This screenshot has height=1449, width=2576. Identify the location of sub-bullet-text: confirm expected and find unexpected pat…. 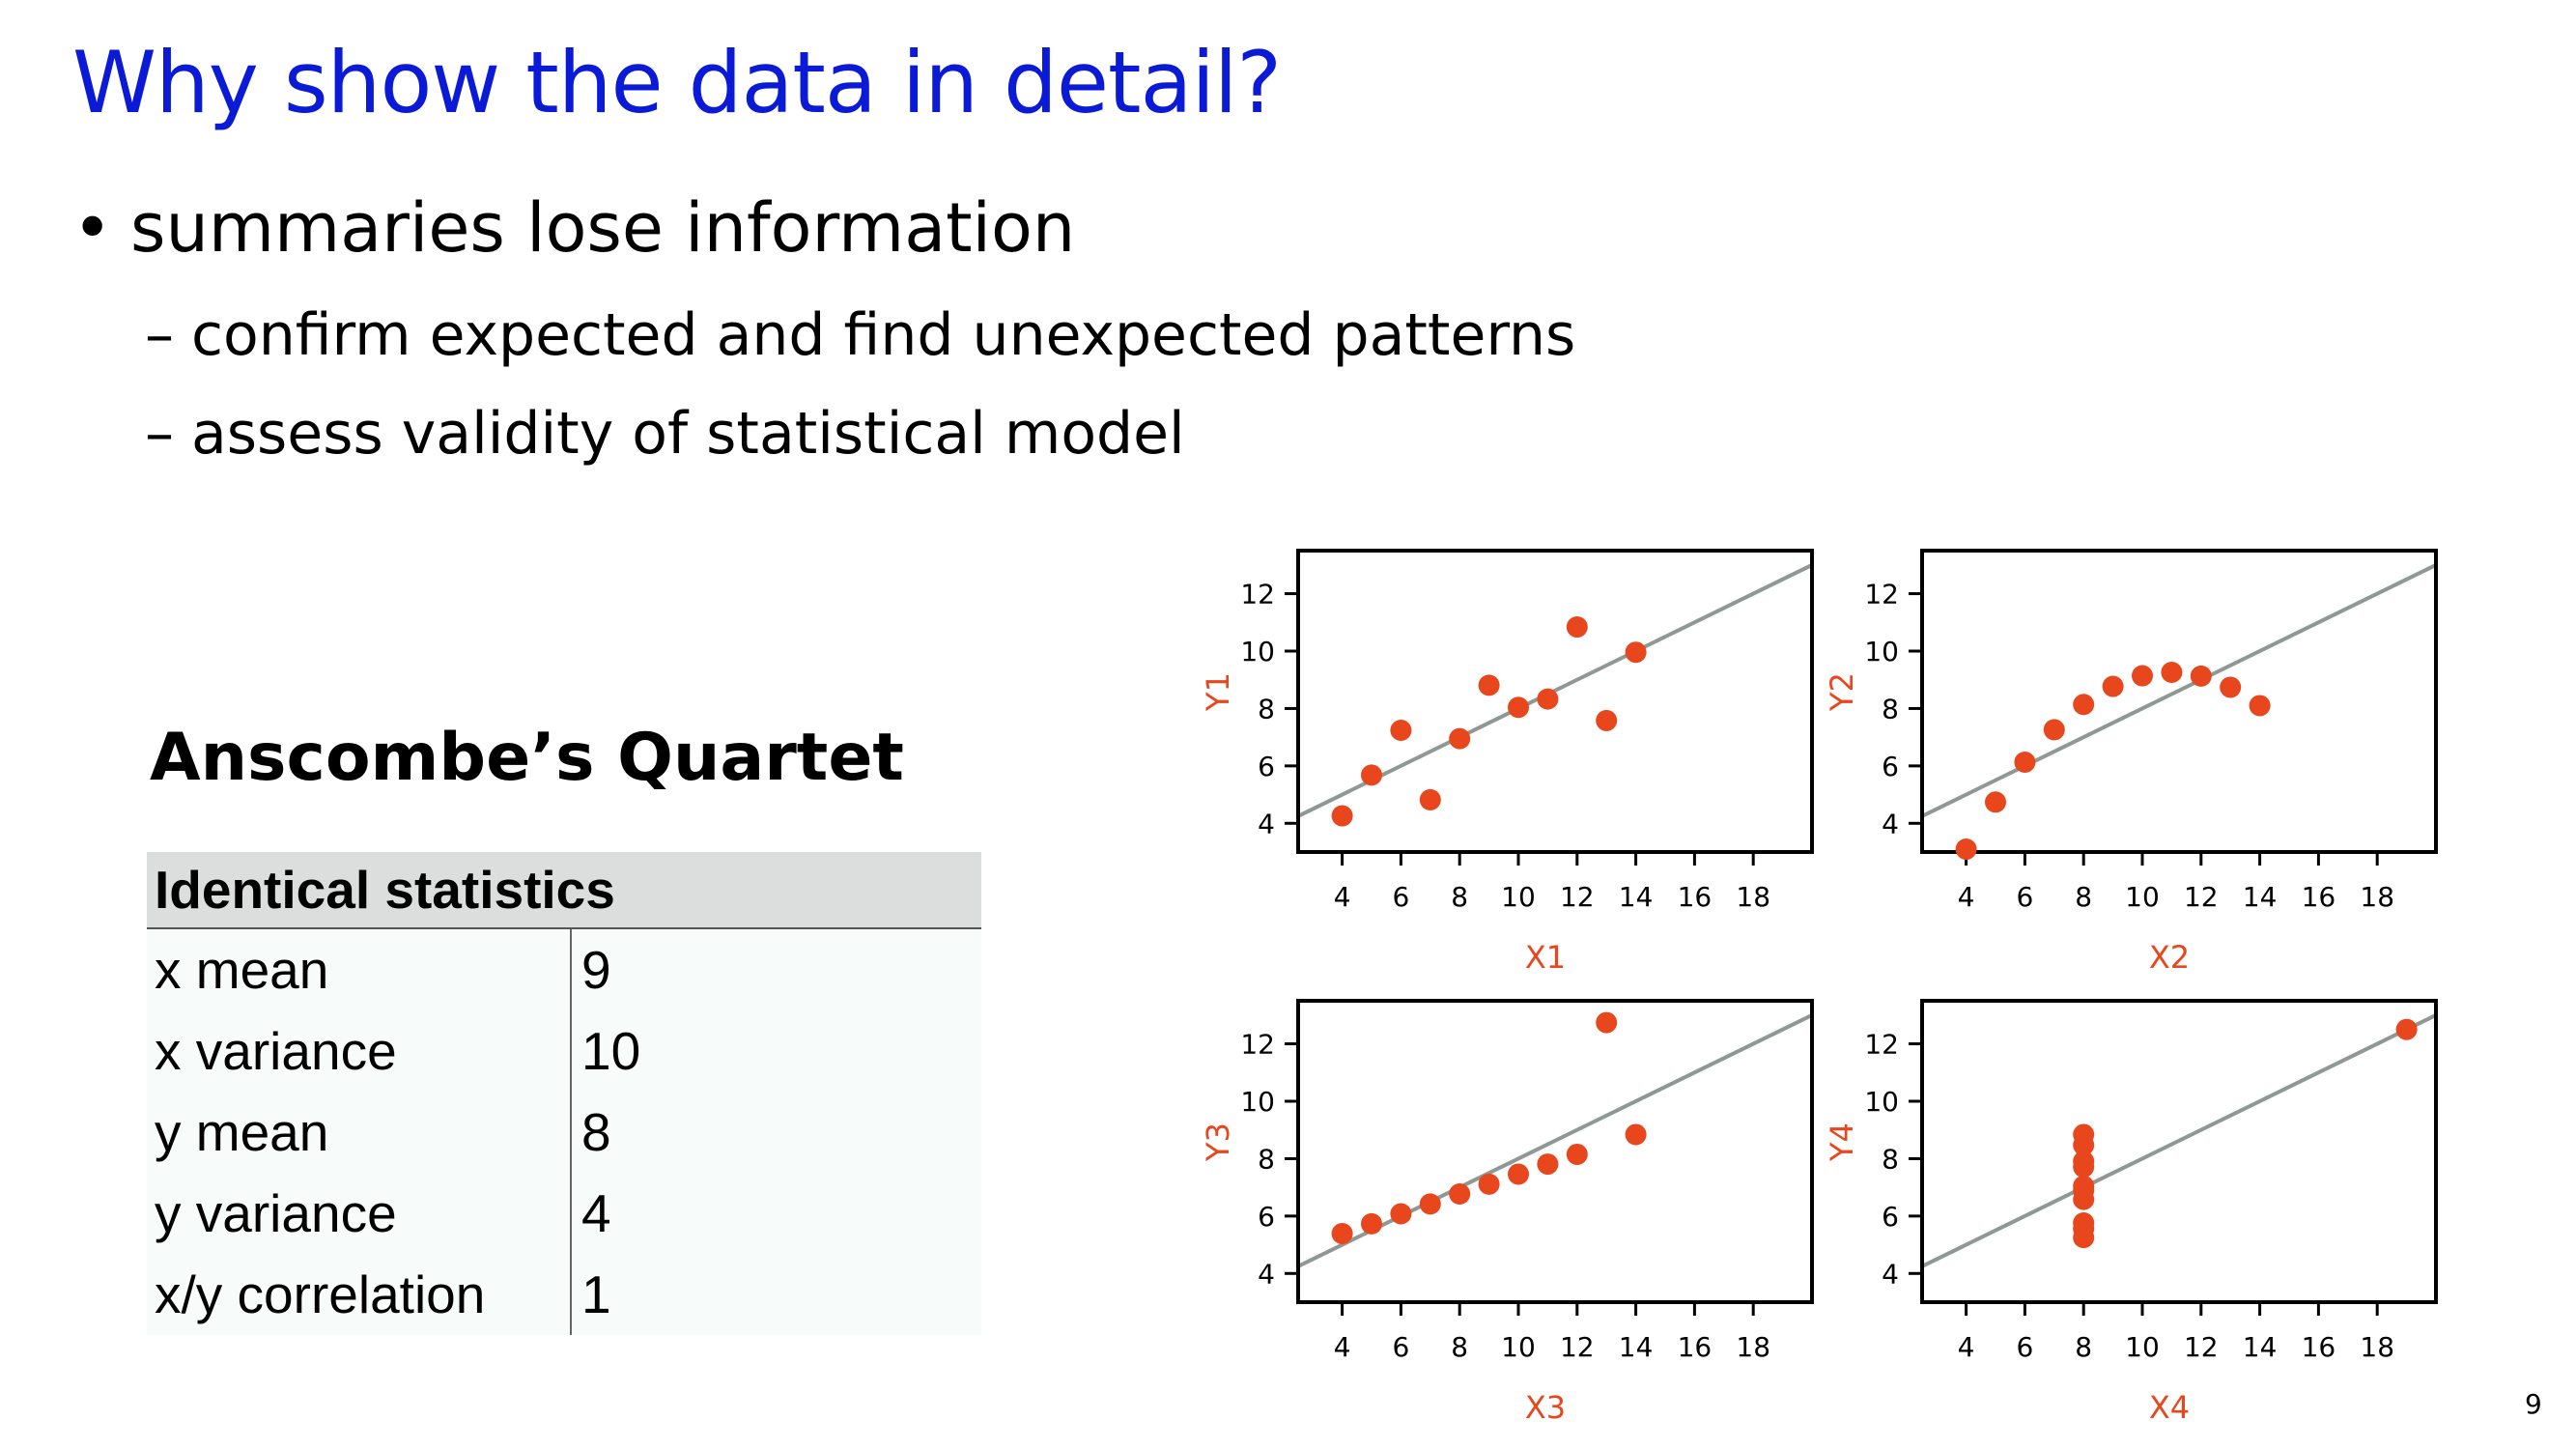
(883, 335).